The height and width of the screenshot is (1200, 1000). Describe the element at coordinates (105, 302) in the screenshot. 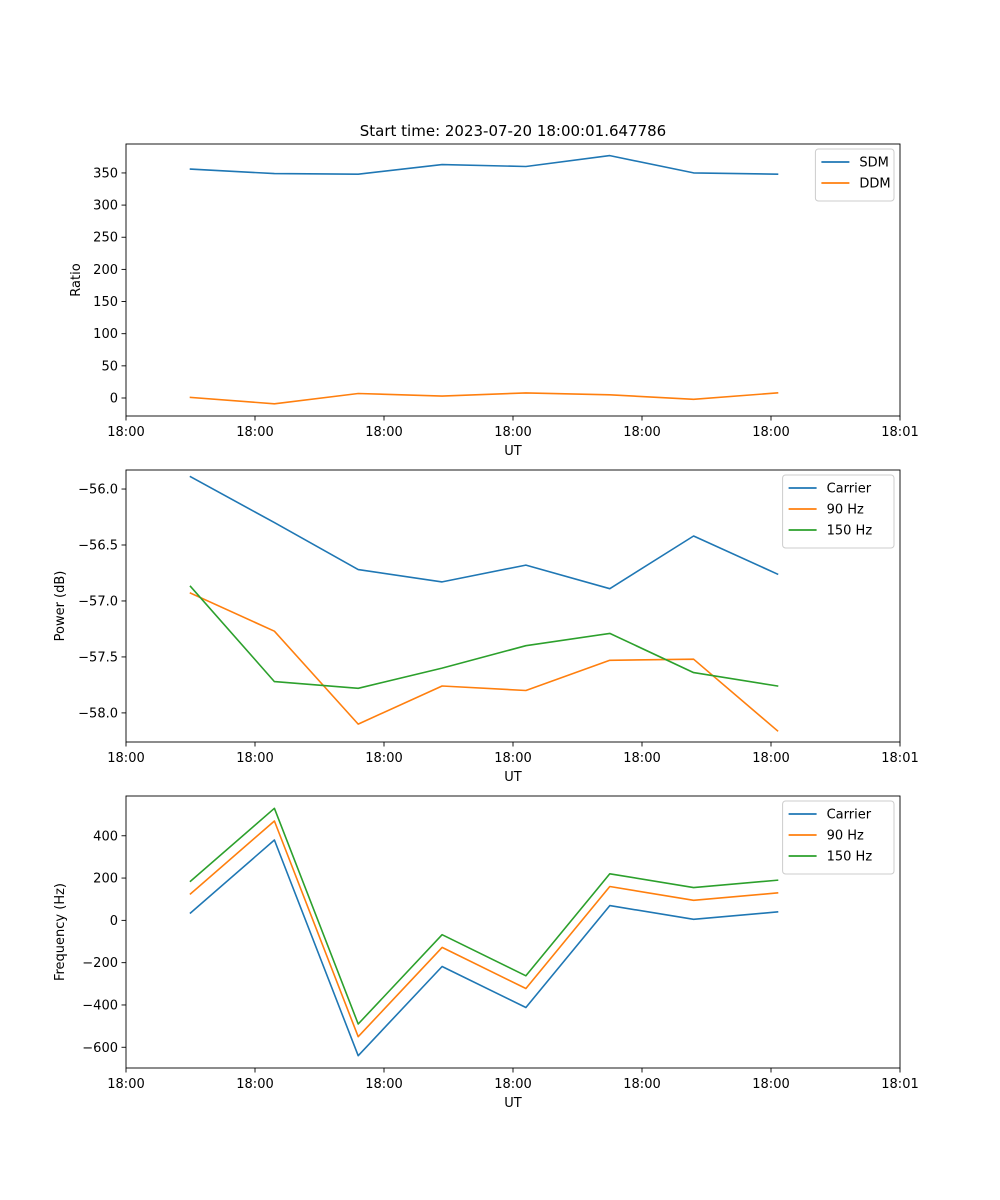

I see `ratio-y-tick-label: 150` at that location.